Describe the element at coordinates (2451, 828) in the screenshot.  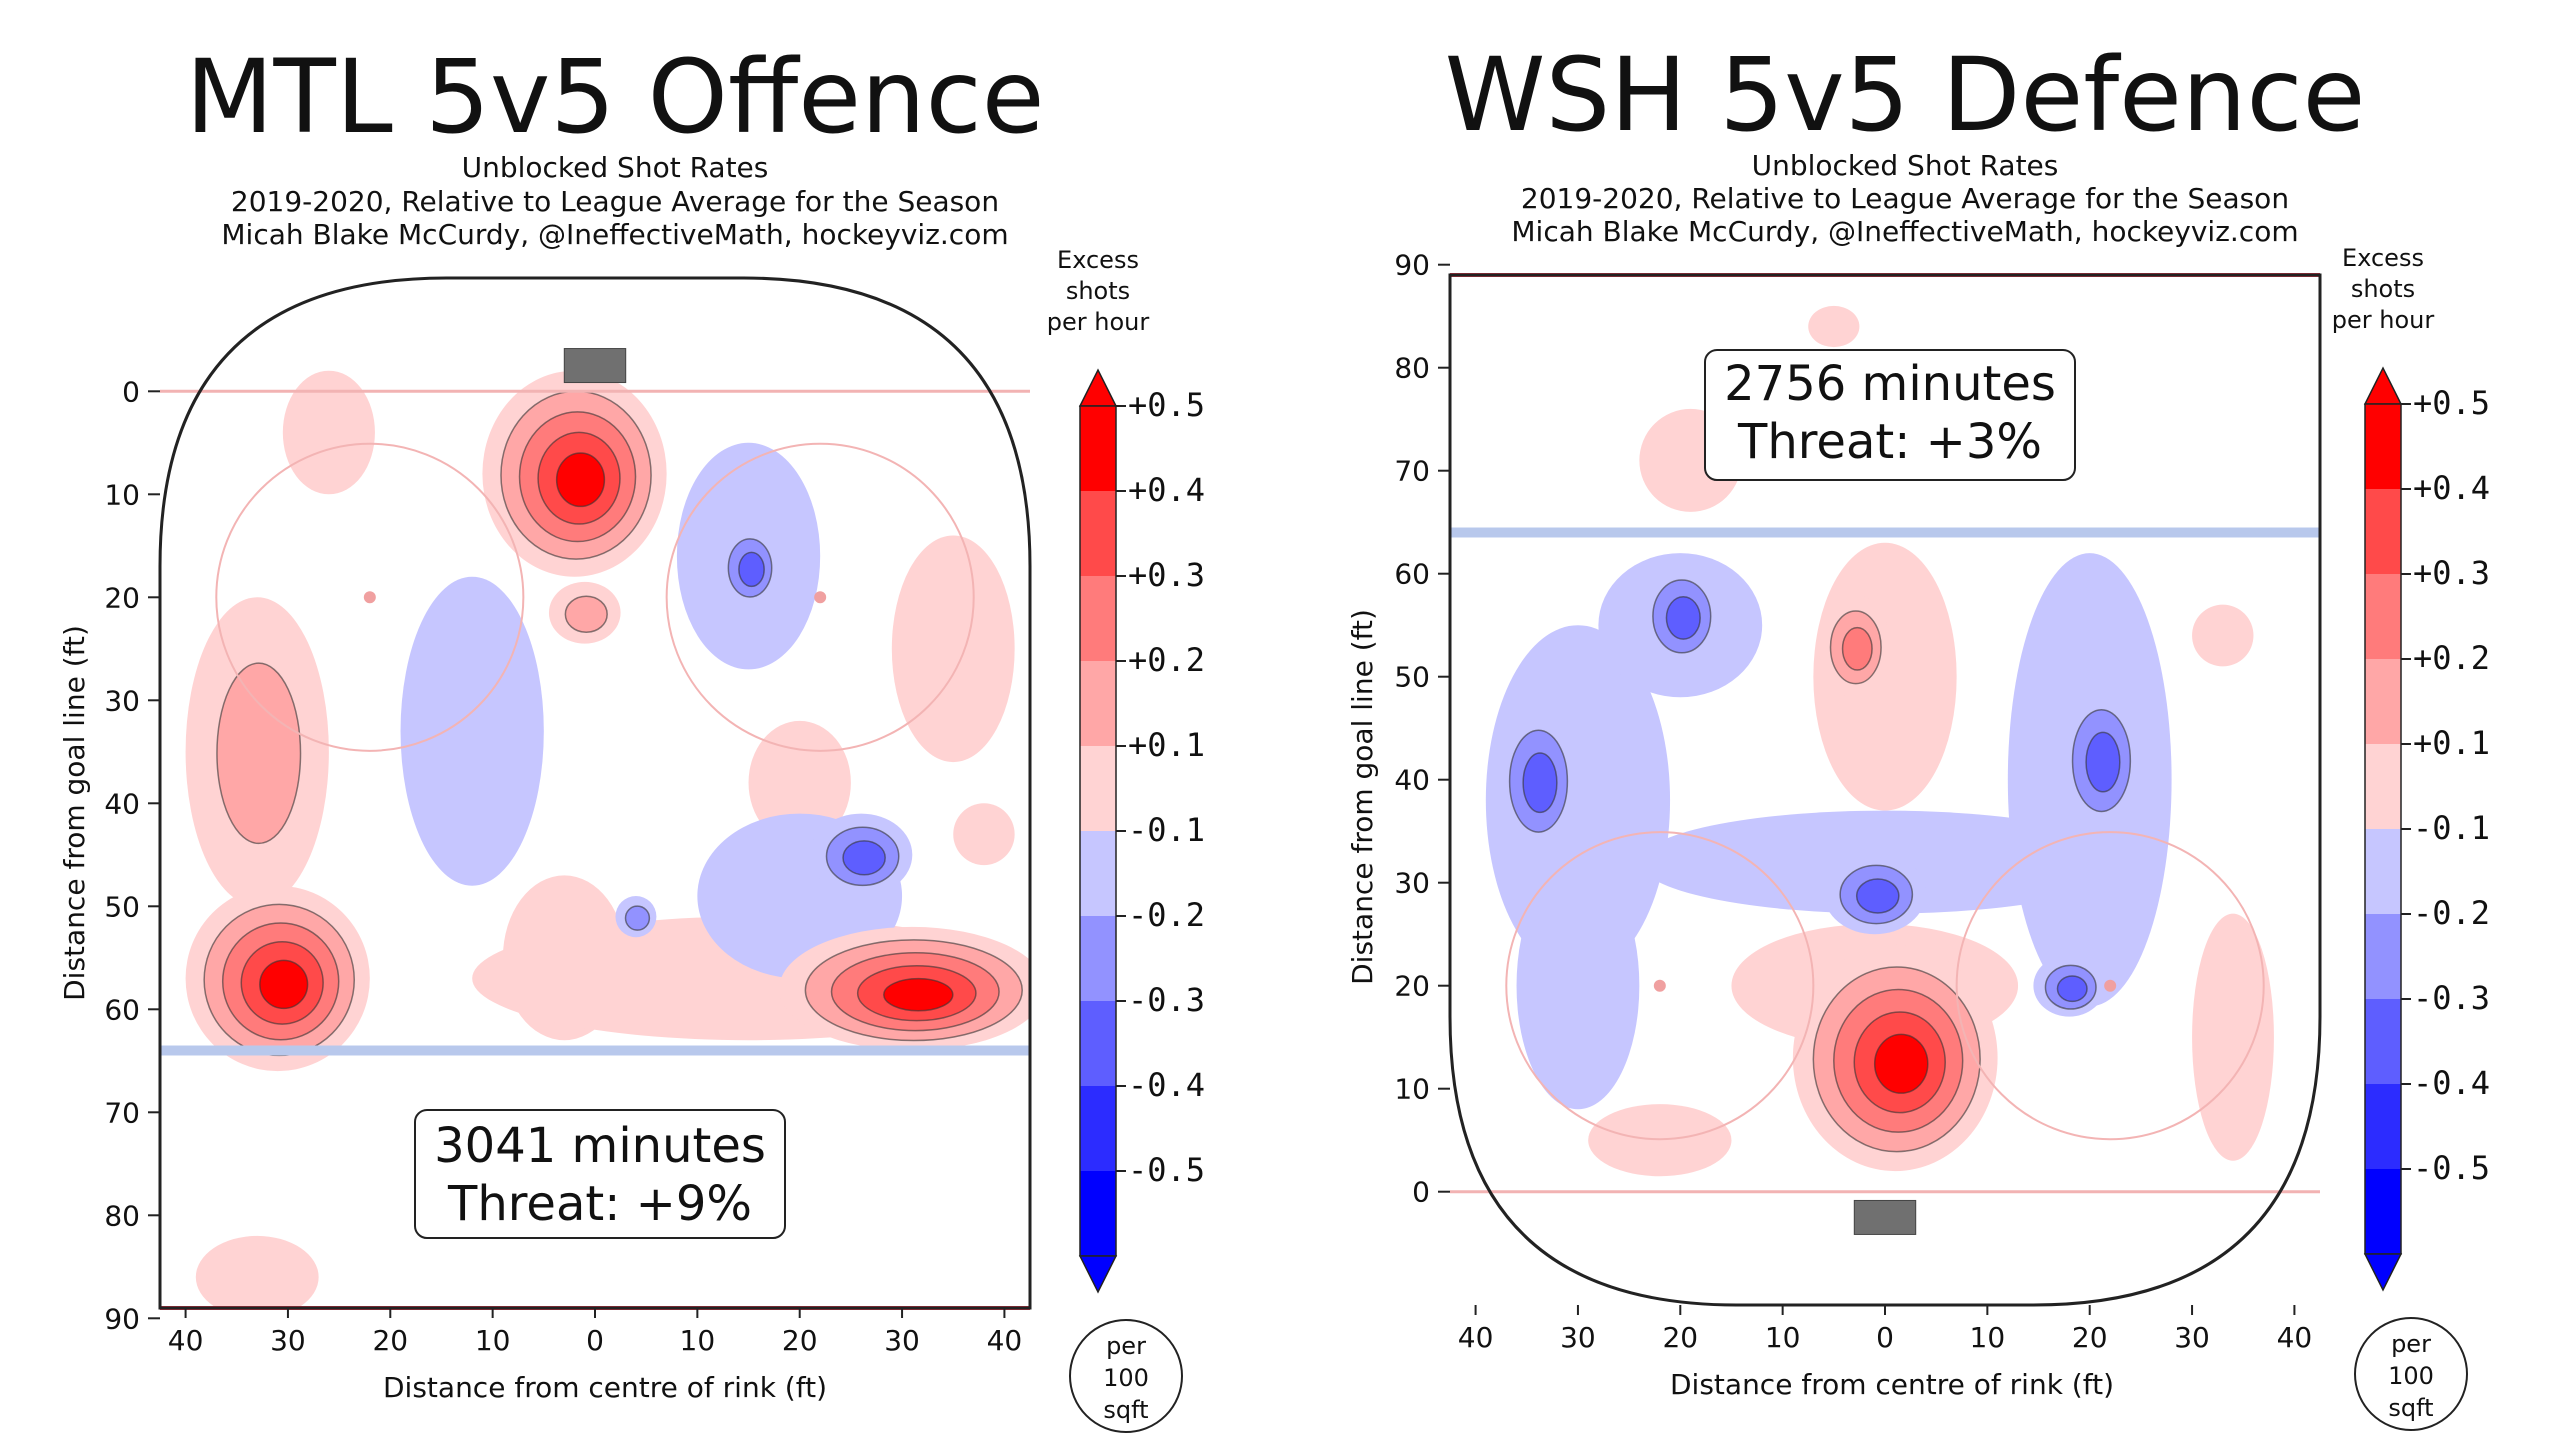
I see `colorbar-tick-label: -0.1` at that location.